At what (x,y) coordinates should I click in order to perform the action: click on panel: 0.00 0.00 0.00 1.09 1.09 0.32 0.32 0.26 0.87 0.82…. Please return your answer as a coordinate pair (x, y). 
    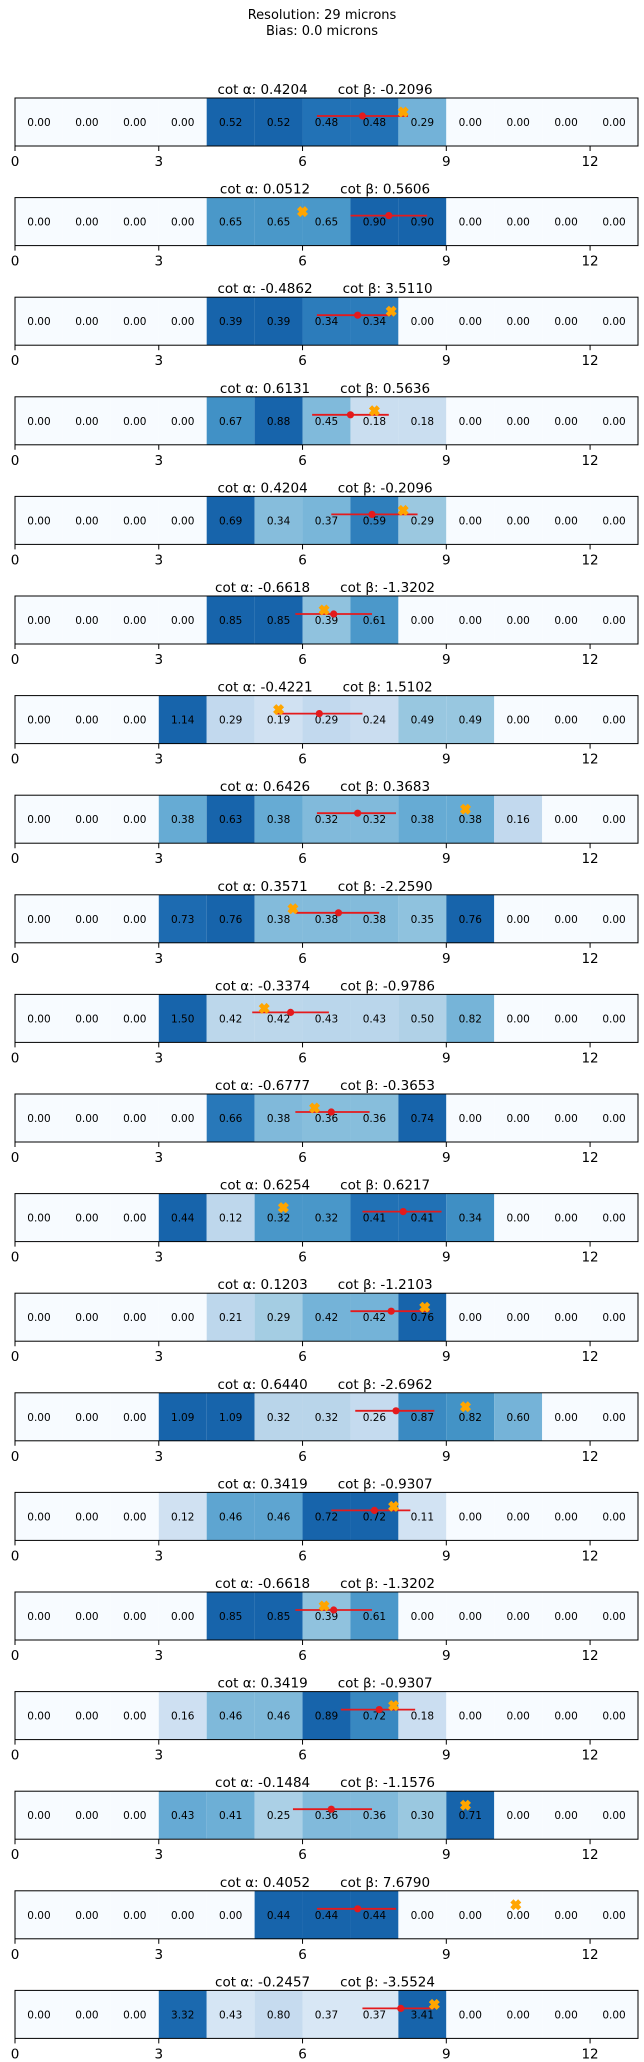
    Looking at the image, I should click on (325, 1421).